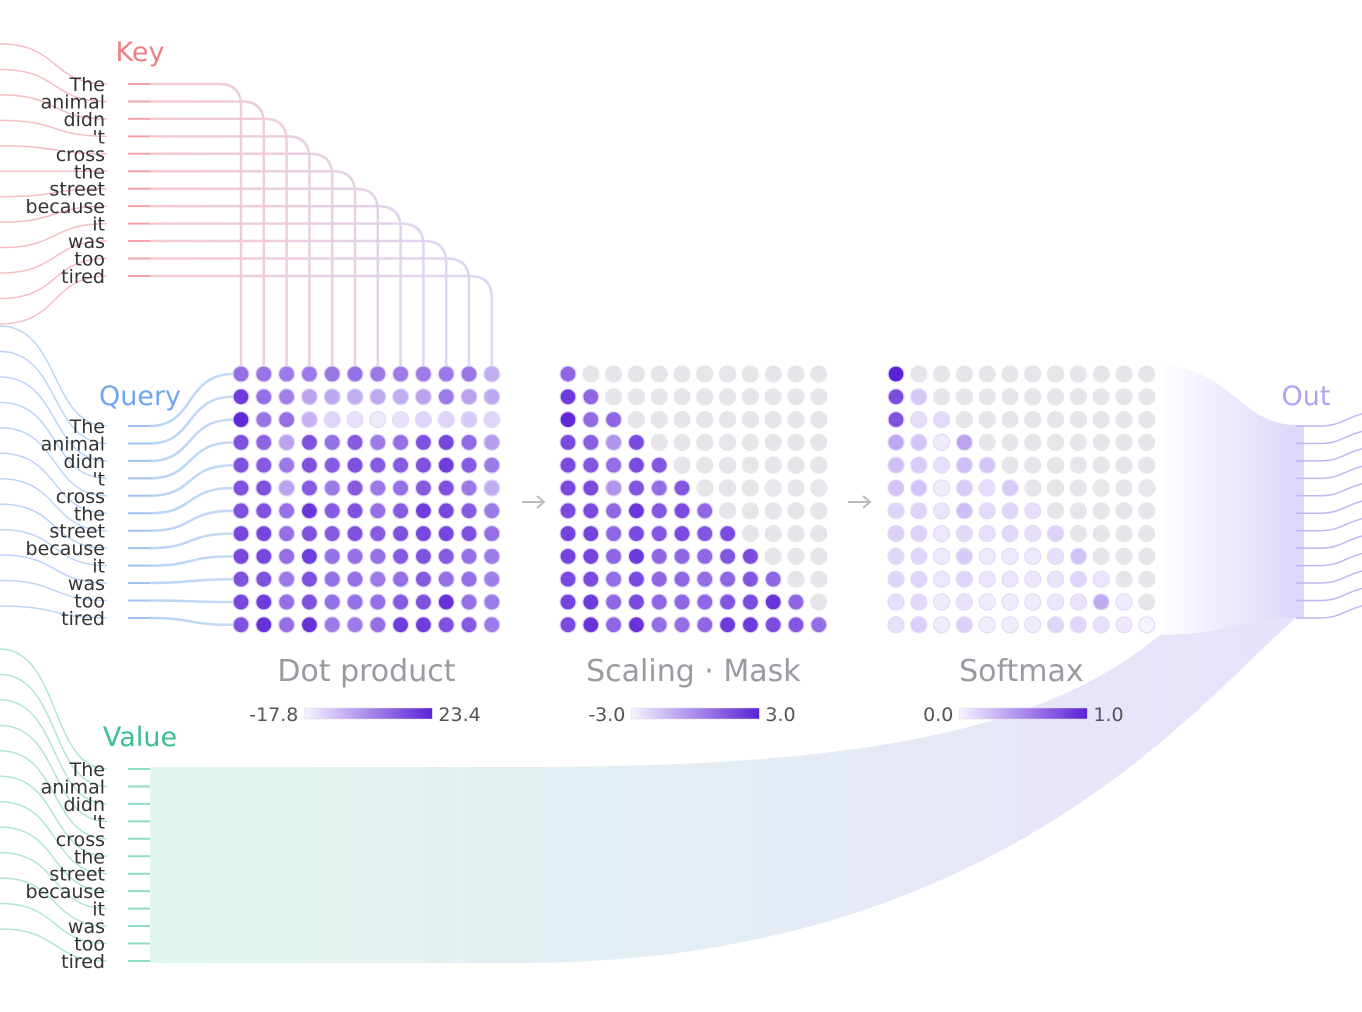  What do you see at coordinates (86, 584) in the screenshot?
I see `token: was` at bounding box center [86, 584].